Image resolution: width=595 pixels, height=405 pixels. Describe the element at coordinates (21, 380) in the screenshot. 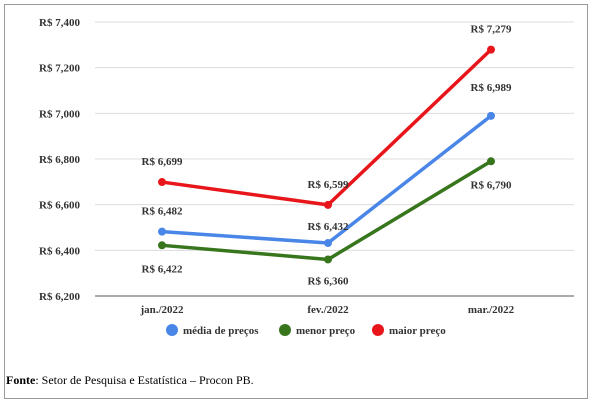

I see `source-label: Fonte` at that location.